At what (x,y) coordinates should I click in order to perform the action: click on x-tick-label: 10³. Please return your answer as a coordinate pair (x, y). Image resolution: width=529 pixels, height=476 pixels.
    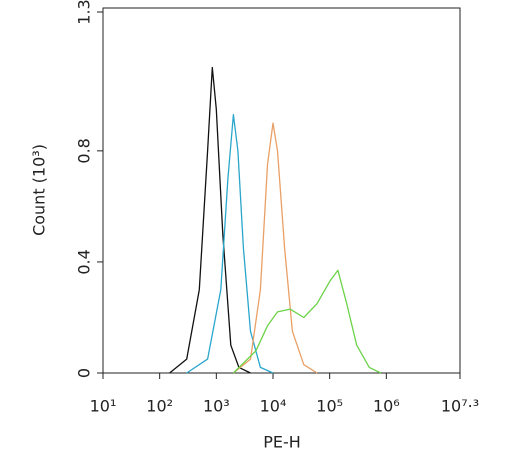
    Looking at the image, I should click on (216, 406).